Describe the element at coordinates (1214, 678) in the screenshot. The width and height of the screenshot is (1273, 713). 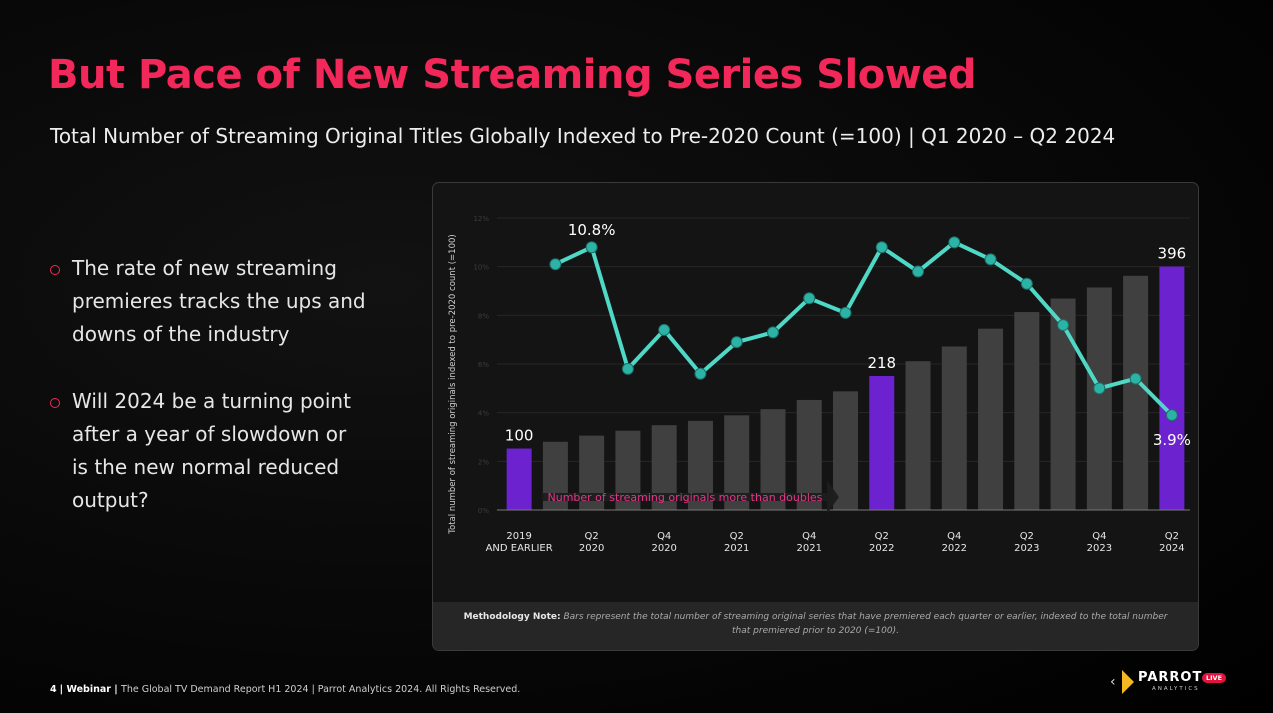
I see `live-badge: LIVE` at that location.